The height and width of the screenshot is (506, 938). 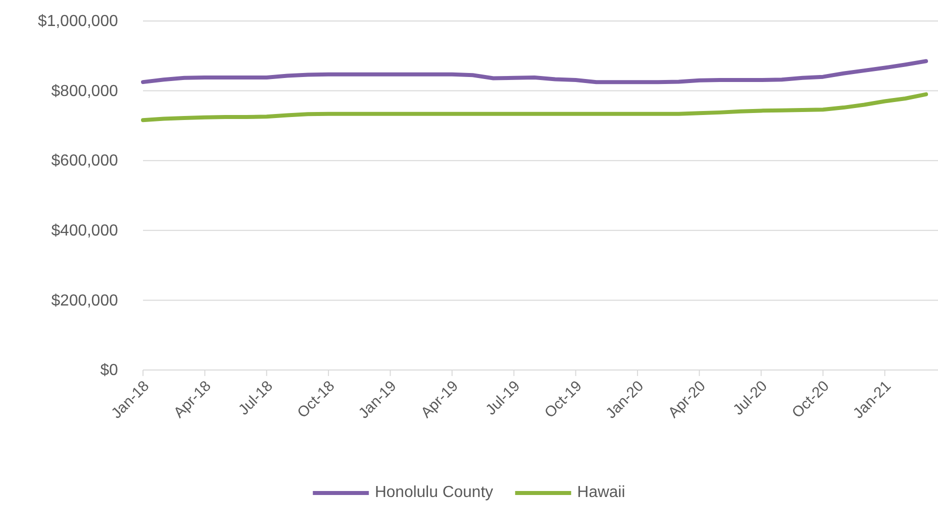 I want to click on y-tick-label: $0, so click(x=109, y=371).